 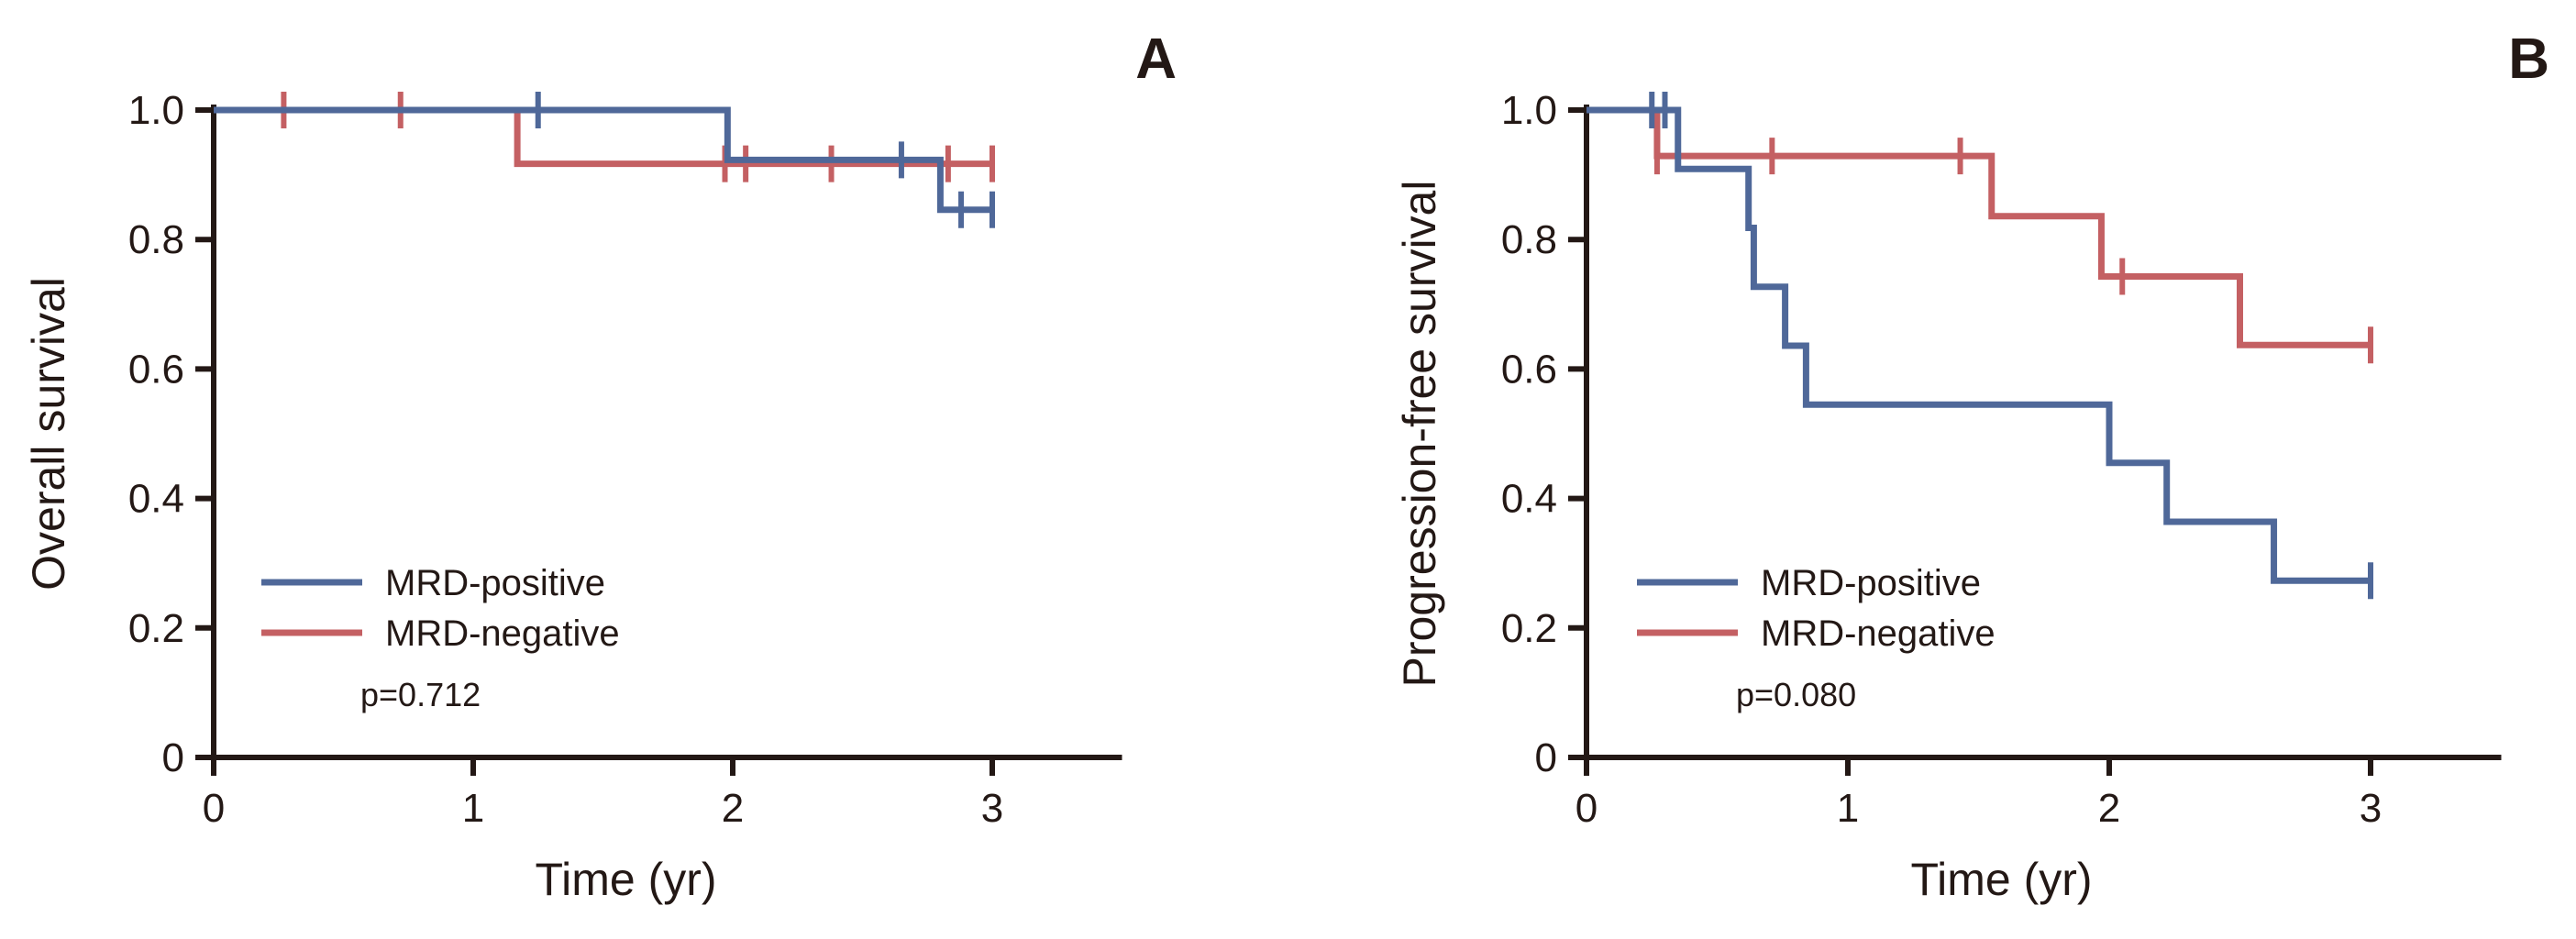 What do you see at coordinates (1796, 695) in the screenshot?
I see `p-value: p=0.080` at bounding box center [1796, 695].